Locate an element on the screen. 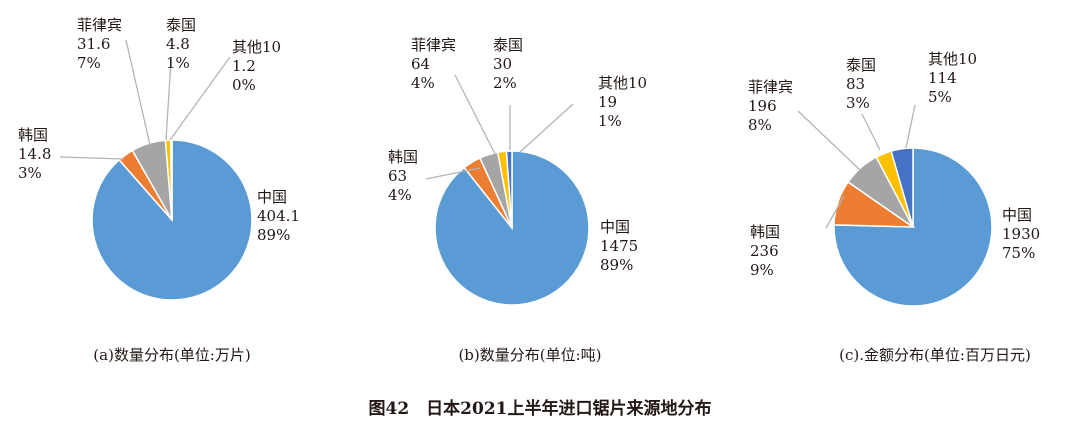 The height and width of the screenshot is (433, 1080). slice-label: 菲律宾 31.6 7% is located at coordinates (99, 44).